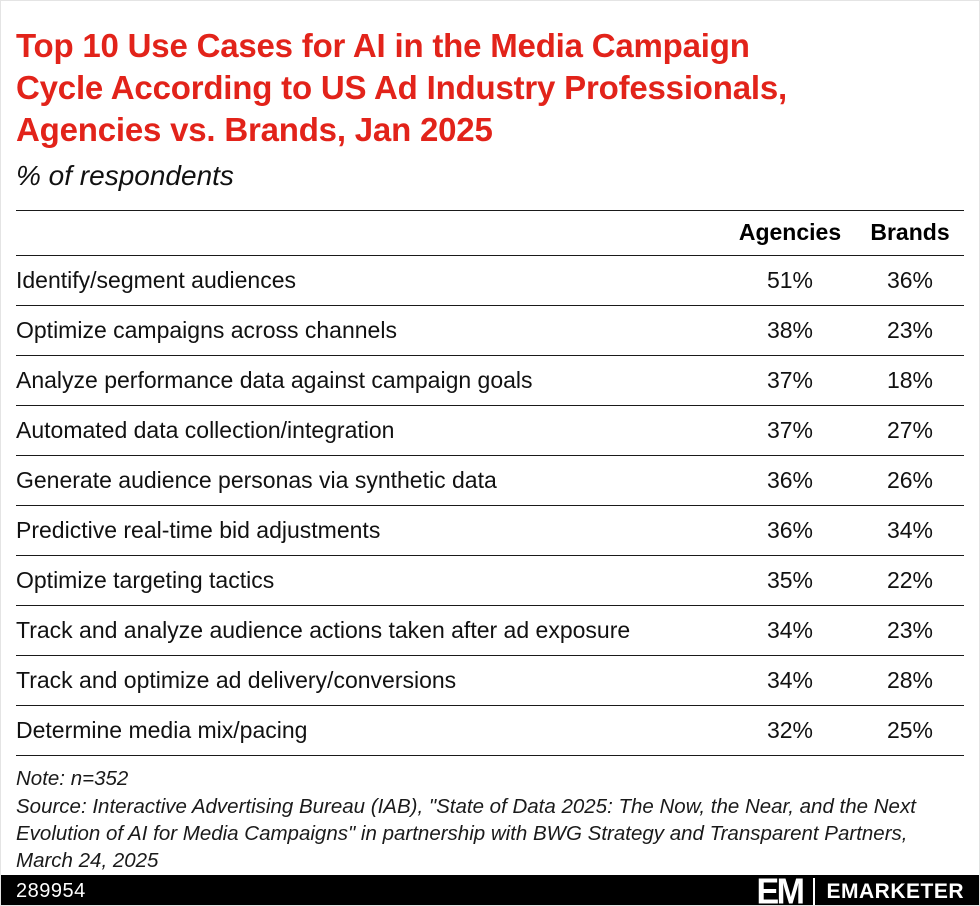 The width and height of the screenshot is (980, 906). I want to click on footer-bar: 289954 EM EMARKETER, so click(490, 888).